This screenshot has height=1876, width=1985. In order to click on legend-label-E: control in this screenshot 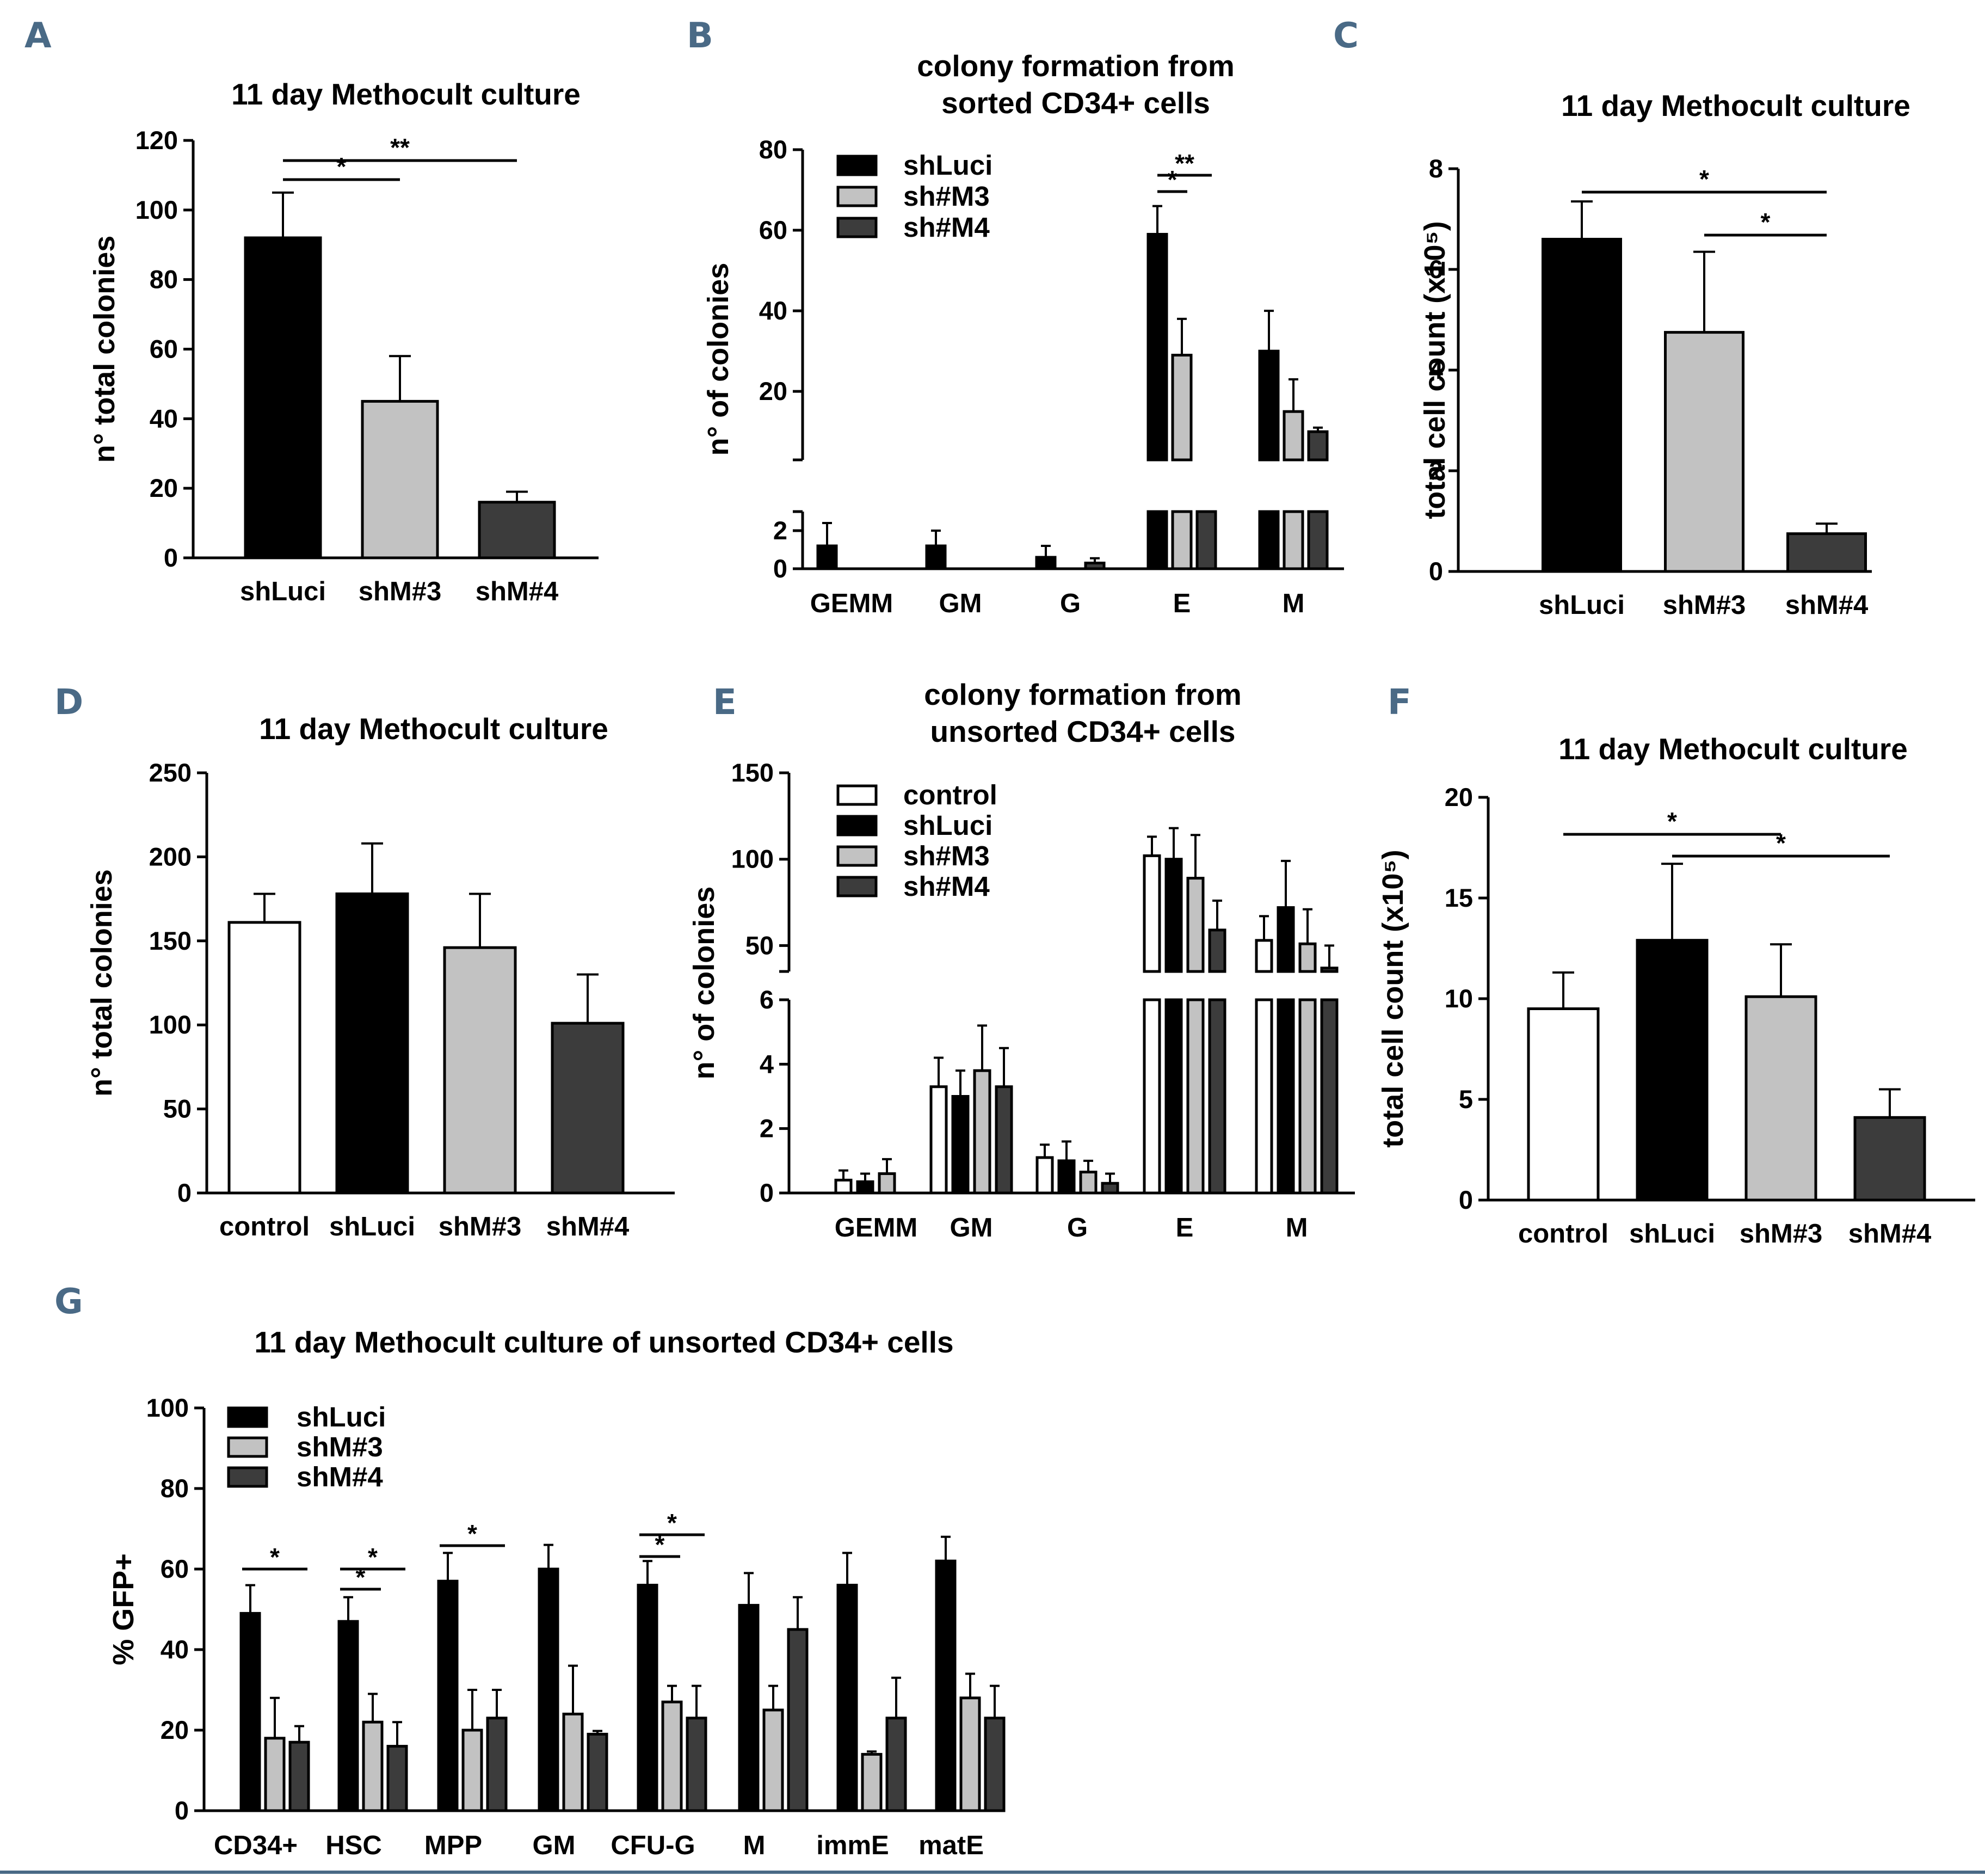, I will do `click(950, 794)`.